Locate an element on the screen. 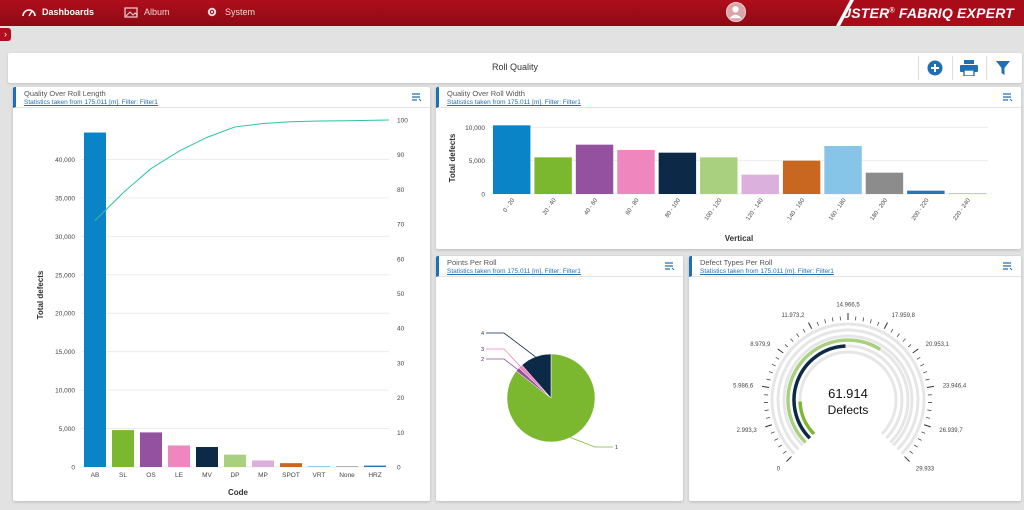  x-tick-label: 140 - 160 is located at coordinates (797, 209).